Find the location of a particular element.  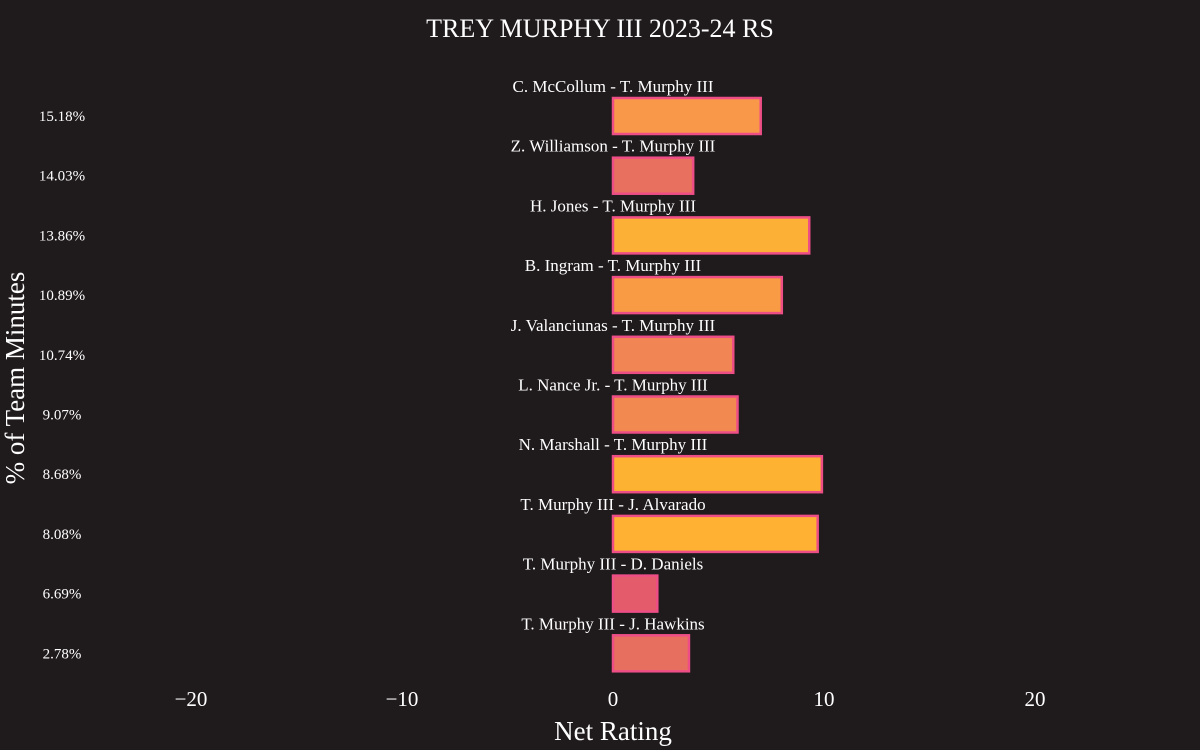

x-tick-label: 0 is located at coordinates (613, 699).